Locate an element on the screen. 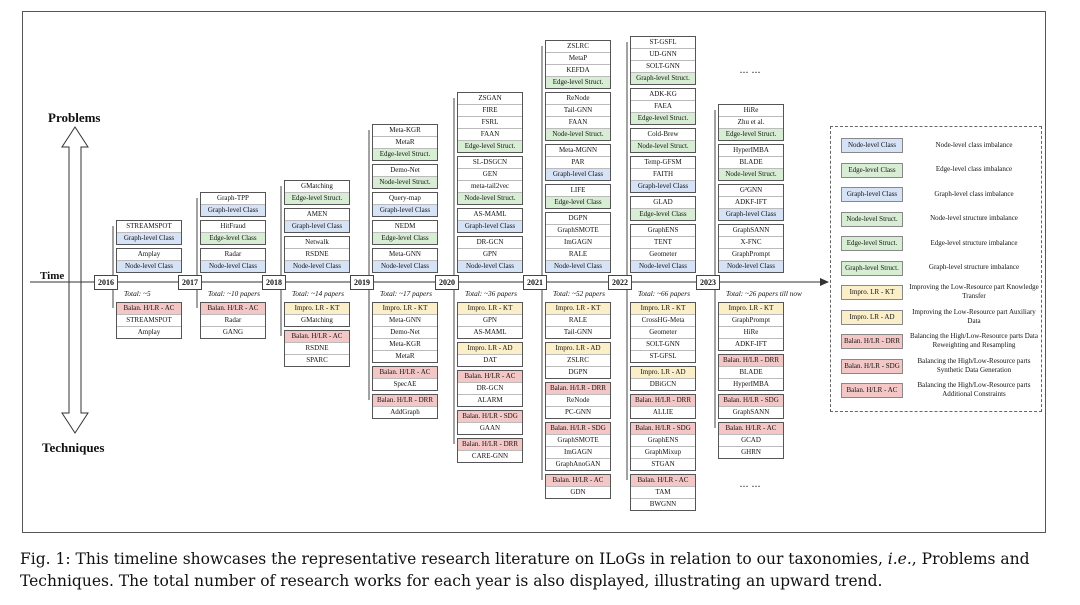 The width and height of the screenshot is (1080, 605). legend-swatch: Node-level Class is located at coordinates (872, 145).